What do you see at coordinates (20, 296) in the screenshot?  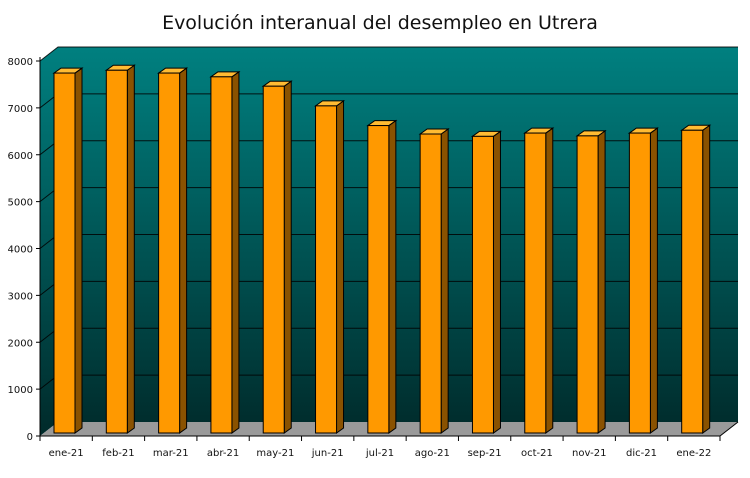 I see `y-tick-label: 3000` at bounding box center [20, 296].